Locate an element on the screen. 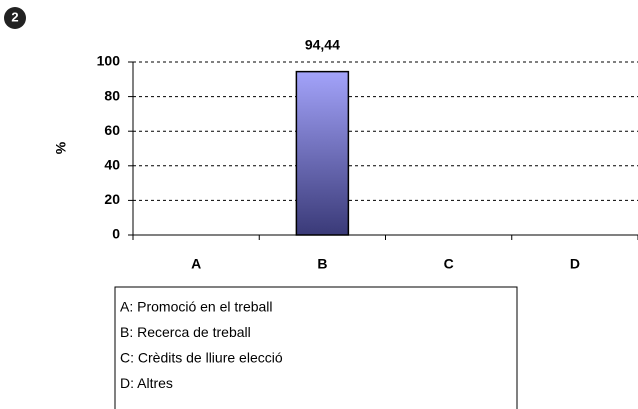 This screenshot has width=638, height=409. x-tick-label: A is located at coordinates (196, 264).